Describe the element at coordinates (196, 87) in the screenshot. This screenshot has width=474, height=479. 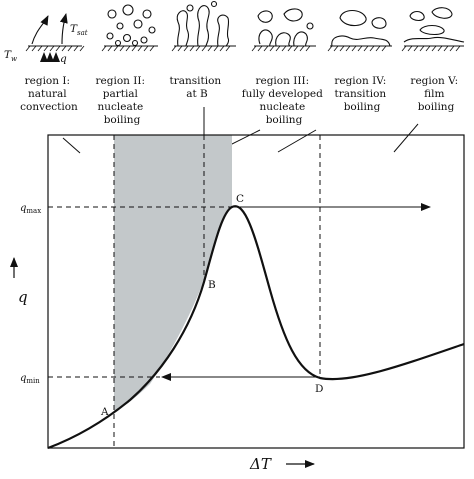
I see `transition-b-label: transition at B` at that location.